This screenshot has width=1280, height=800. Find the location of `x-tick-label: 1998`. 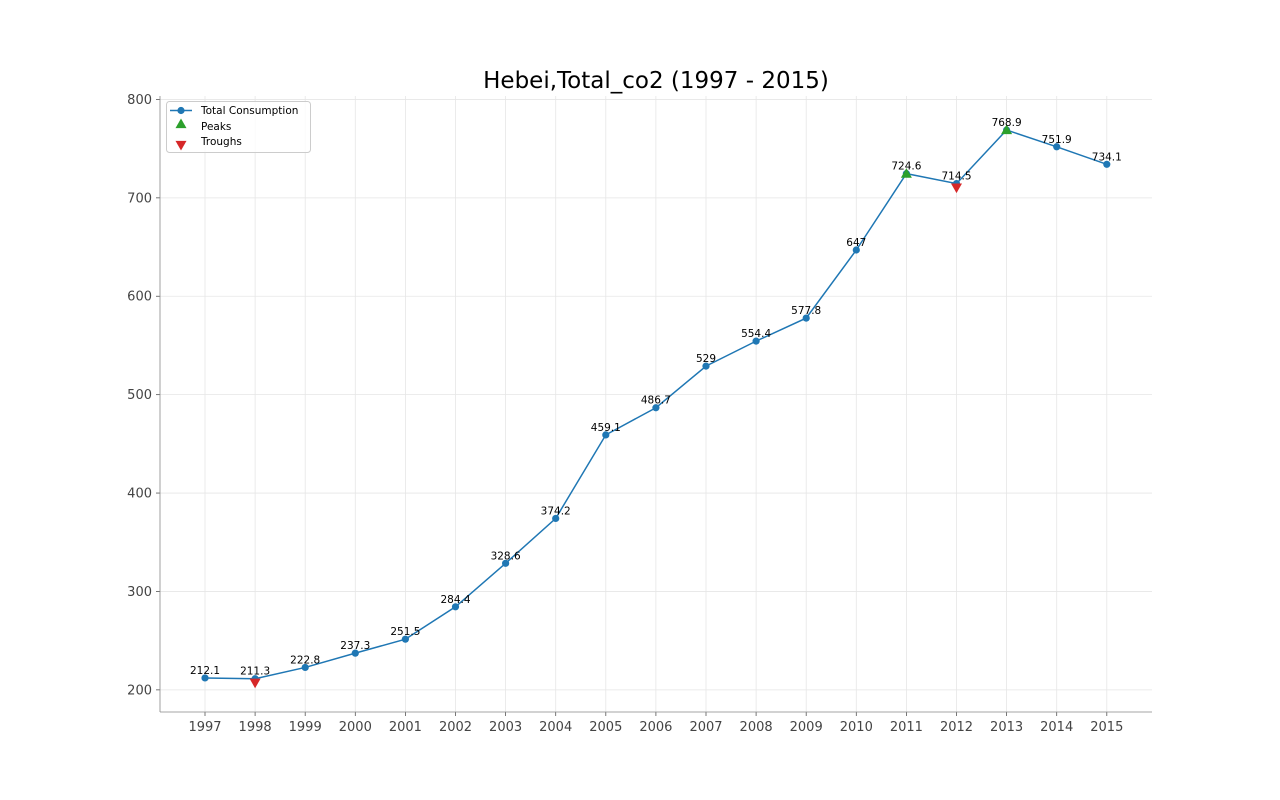

x-tick-label: 1998 is located at coordinates (255, 727).